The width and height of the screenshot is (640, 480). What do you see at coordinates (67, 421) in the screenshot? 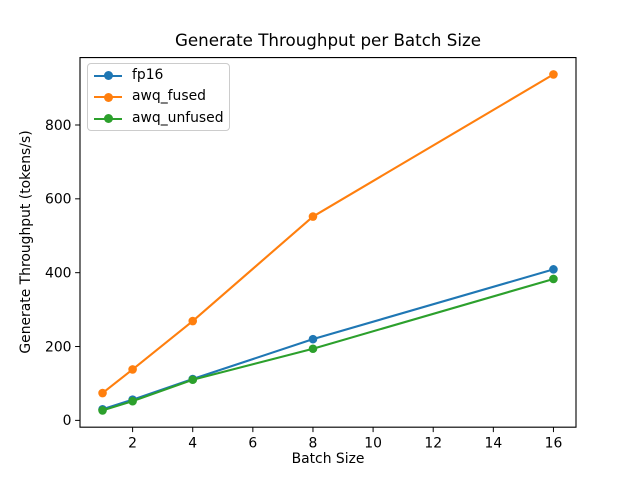
I see `y-tick-label: 0` at bounding box center [67, 421].